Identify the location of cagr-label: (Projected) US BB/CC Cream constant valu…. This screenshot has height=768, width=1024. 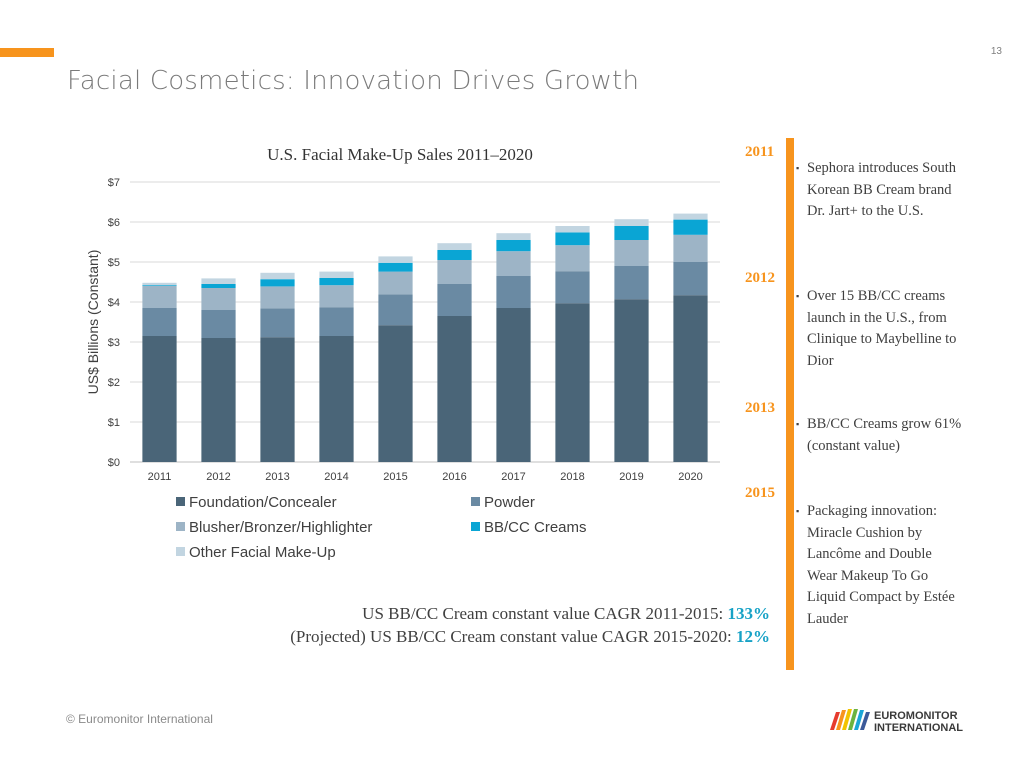
(511, 636).